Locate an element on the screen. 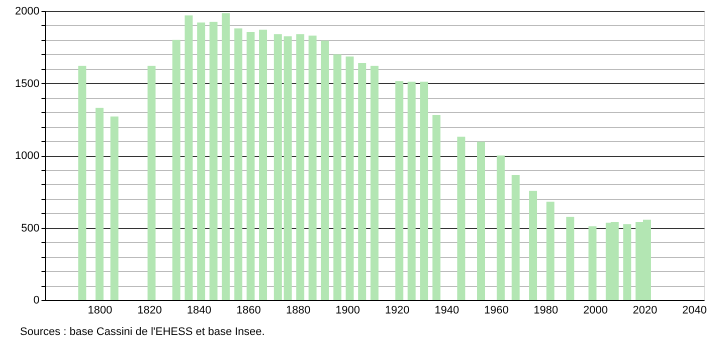 The width and height of the screenshot is (710, 340). source-note: Sources : base Cassini de l'EHESS et base Insee. is located at coordinates (142, 332).